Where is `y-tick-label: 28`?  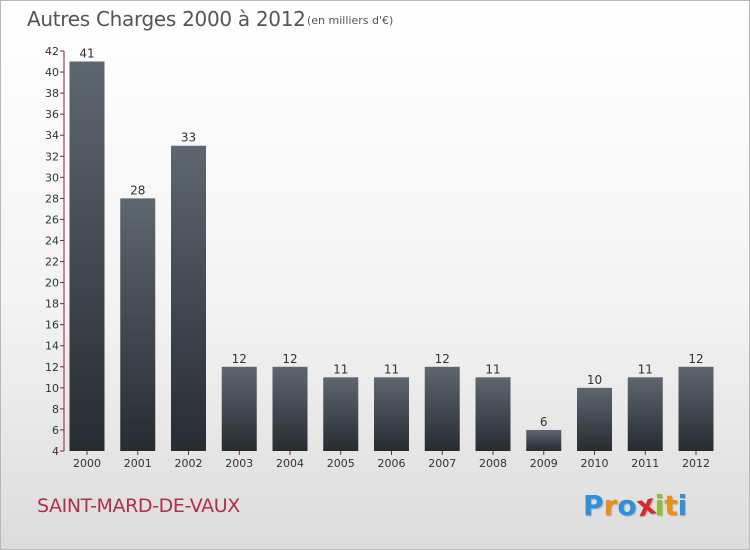 y-tick-label: 28 is located at coordinates (52, 198).